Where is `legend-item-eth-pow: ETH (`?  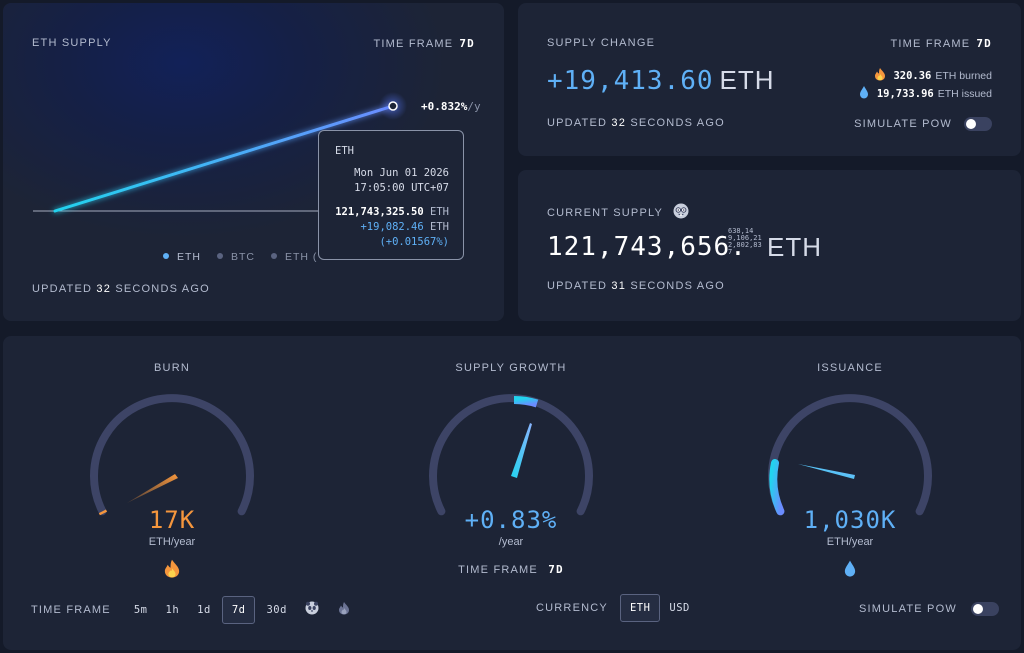 legend-item-eth-pow: ETH ( is located at coordinates (294, 257).